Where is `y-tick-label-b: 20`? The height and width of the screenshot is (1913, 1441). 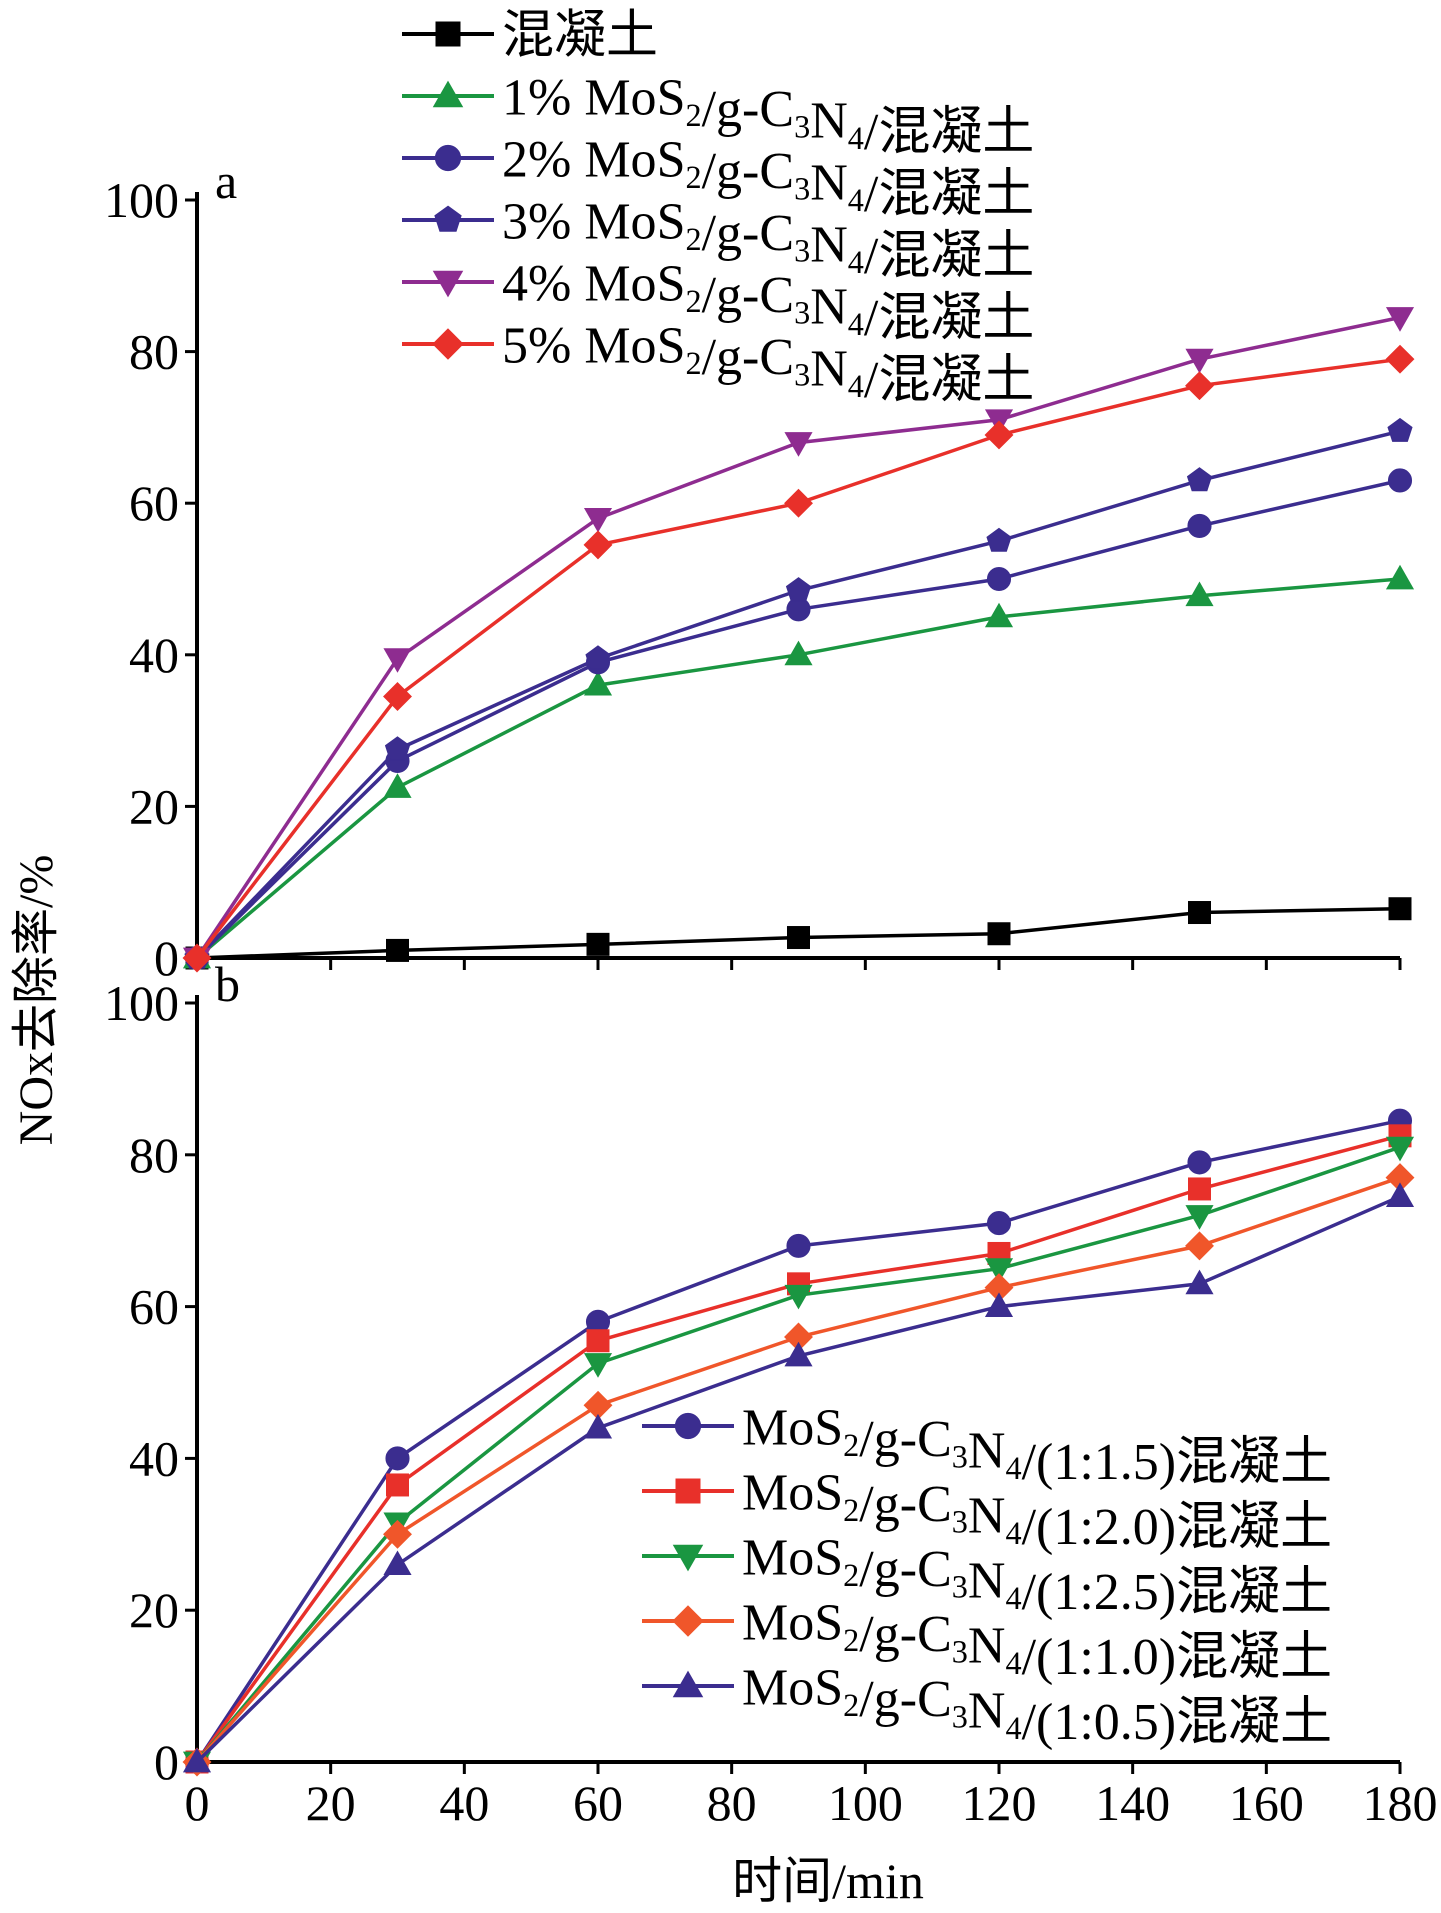
y-tick-label-b: 20 is located at coordinates (154, 1610).